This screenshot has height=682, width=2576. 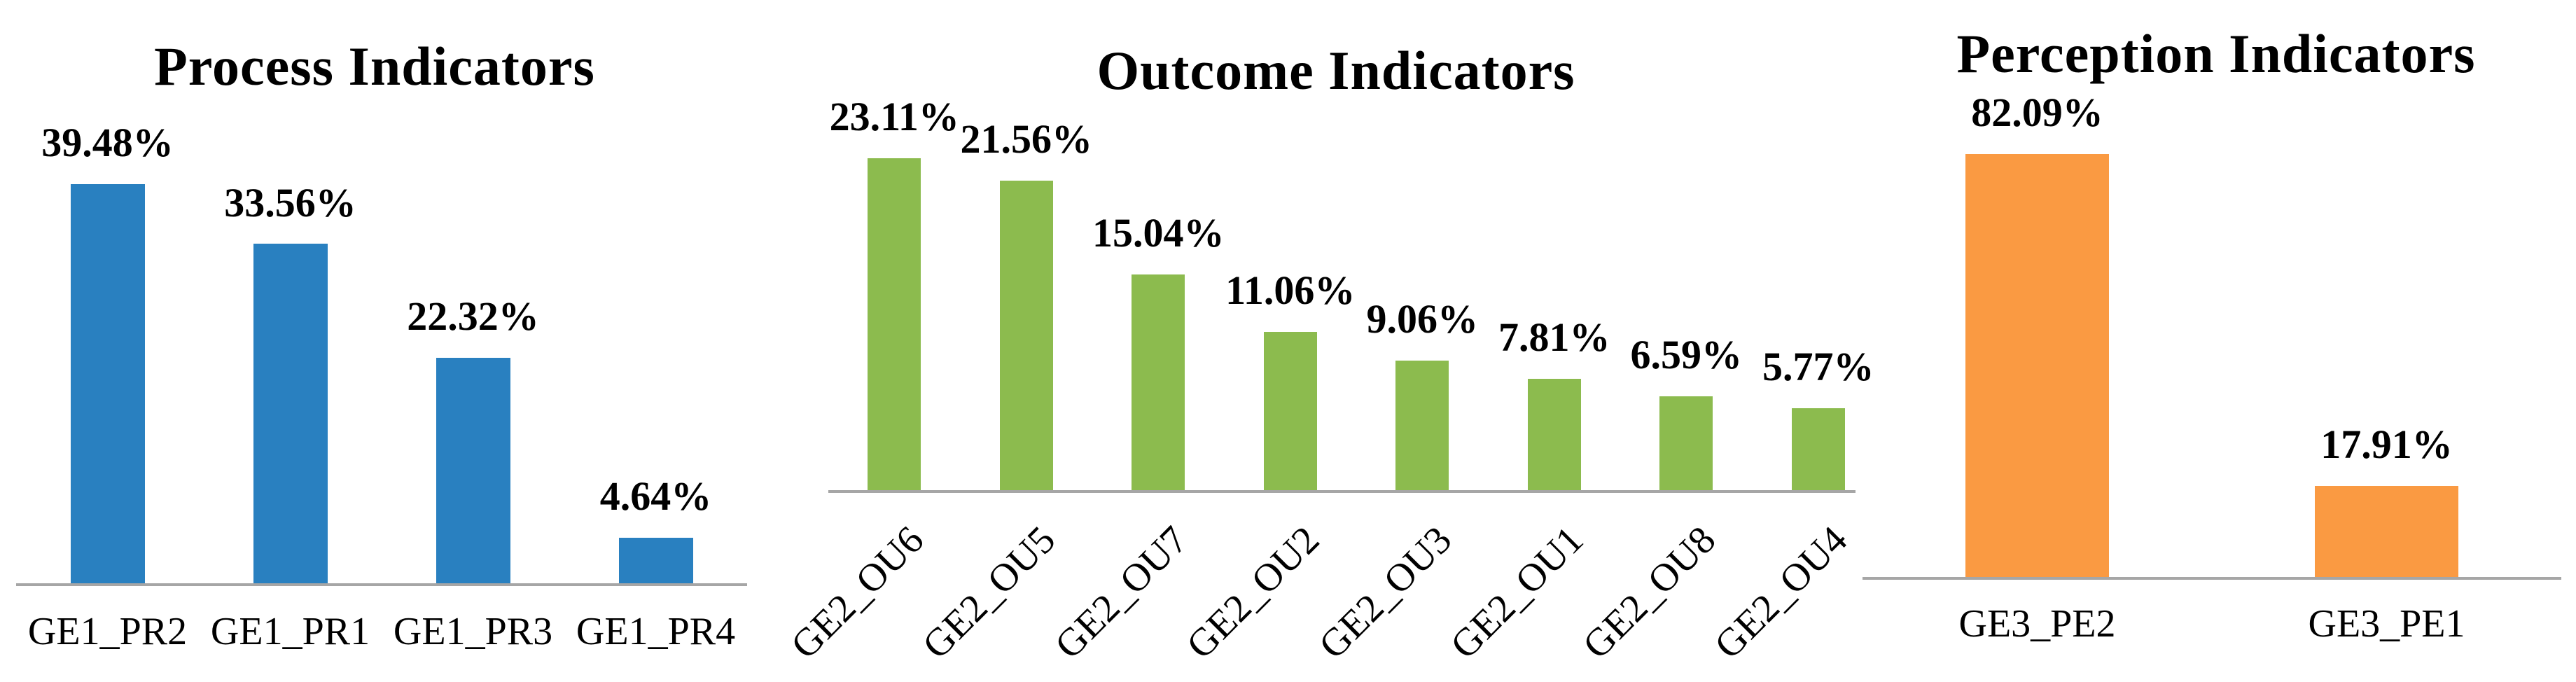 What do you see at coordinates (473, 471) in the screenshot?
I see `bar-GE1_PR3` at bounding box center [473, 471].